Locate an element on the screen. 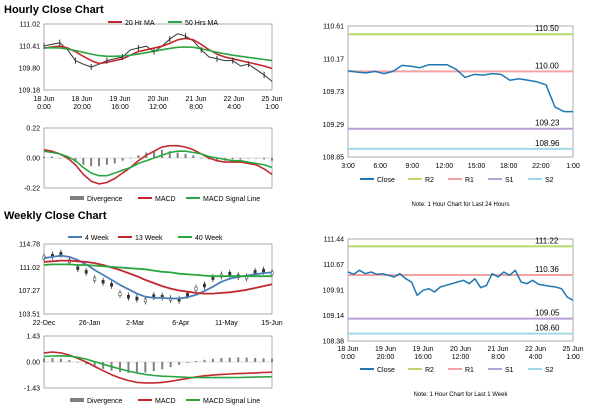  hourly-series-50-hrs-ma is located at coordinates (158, 54).